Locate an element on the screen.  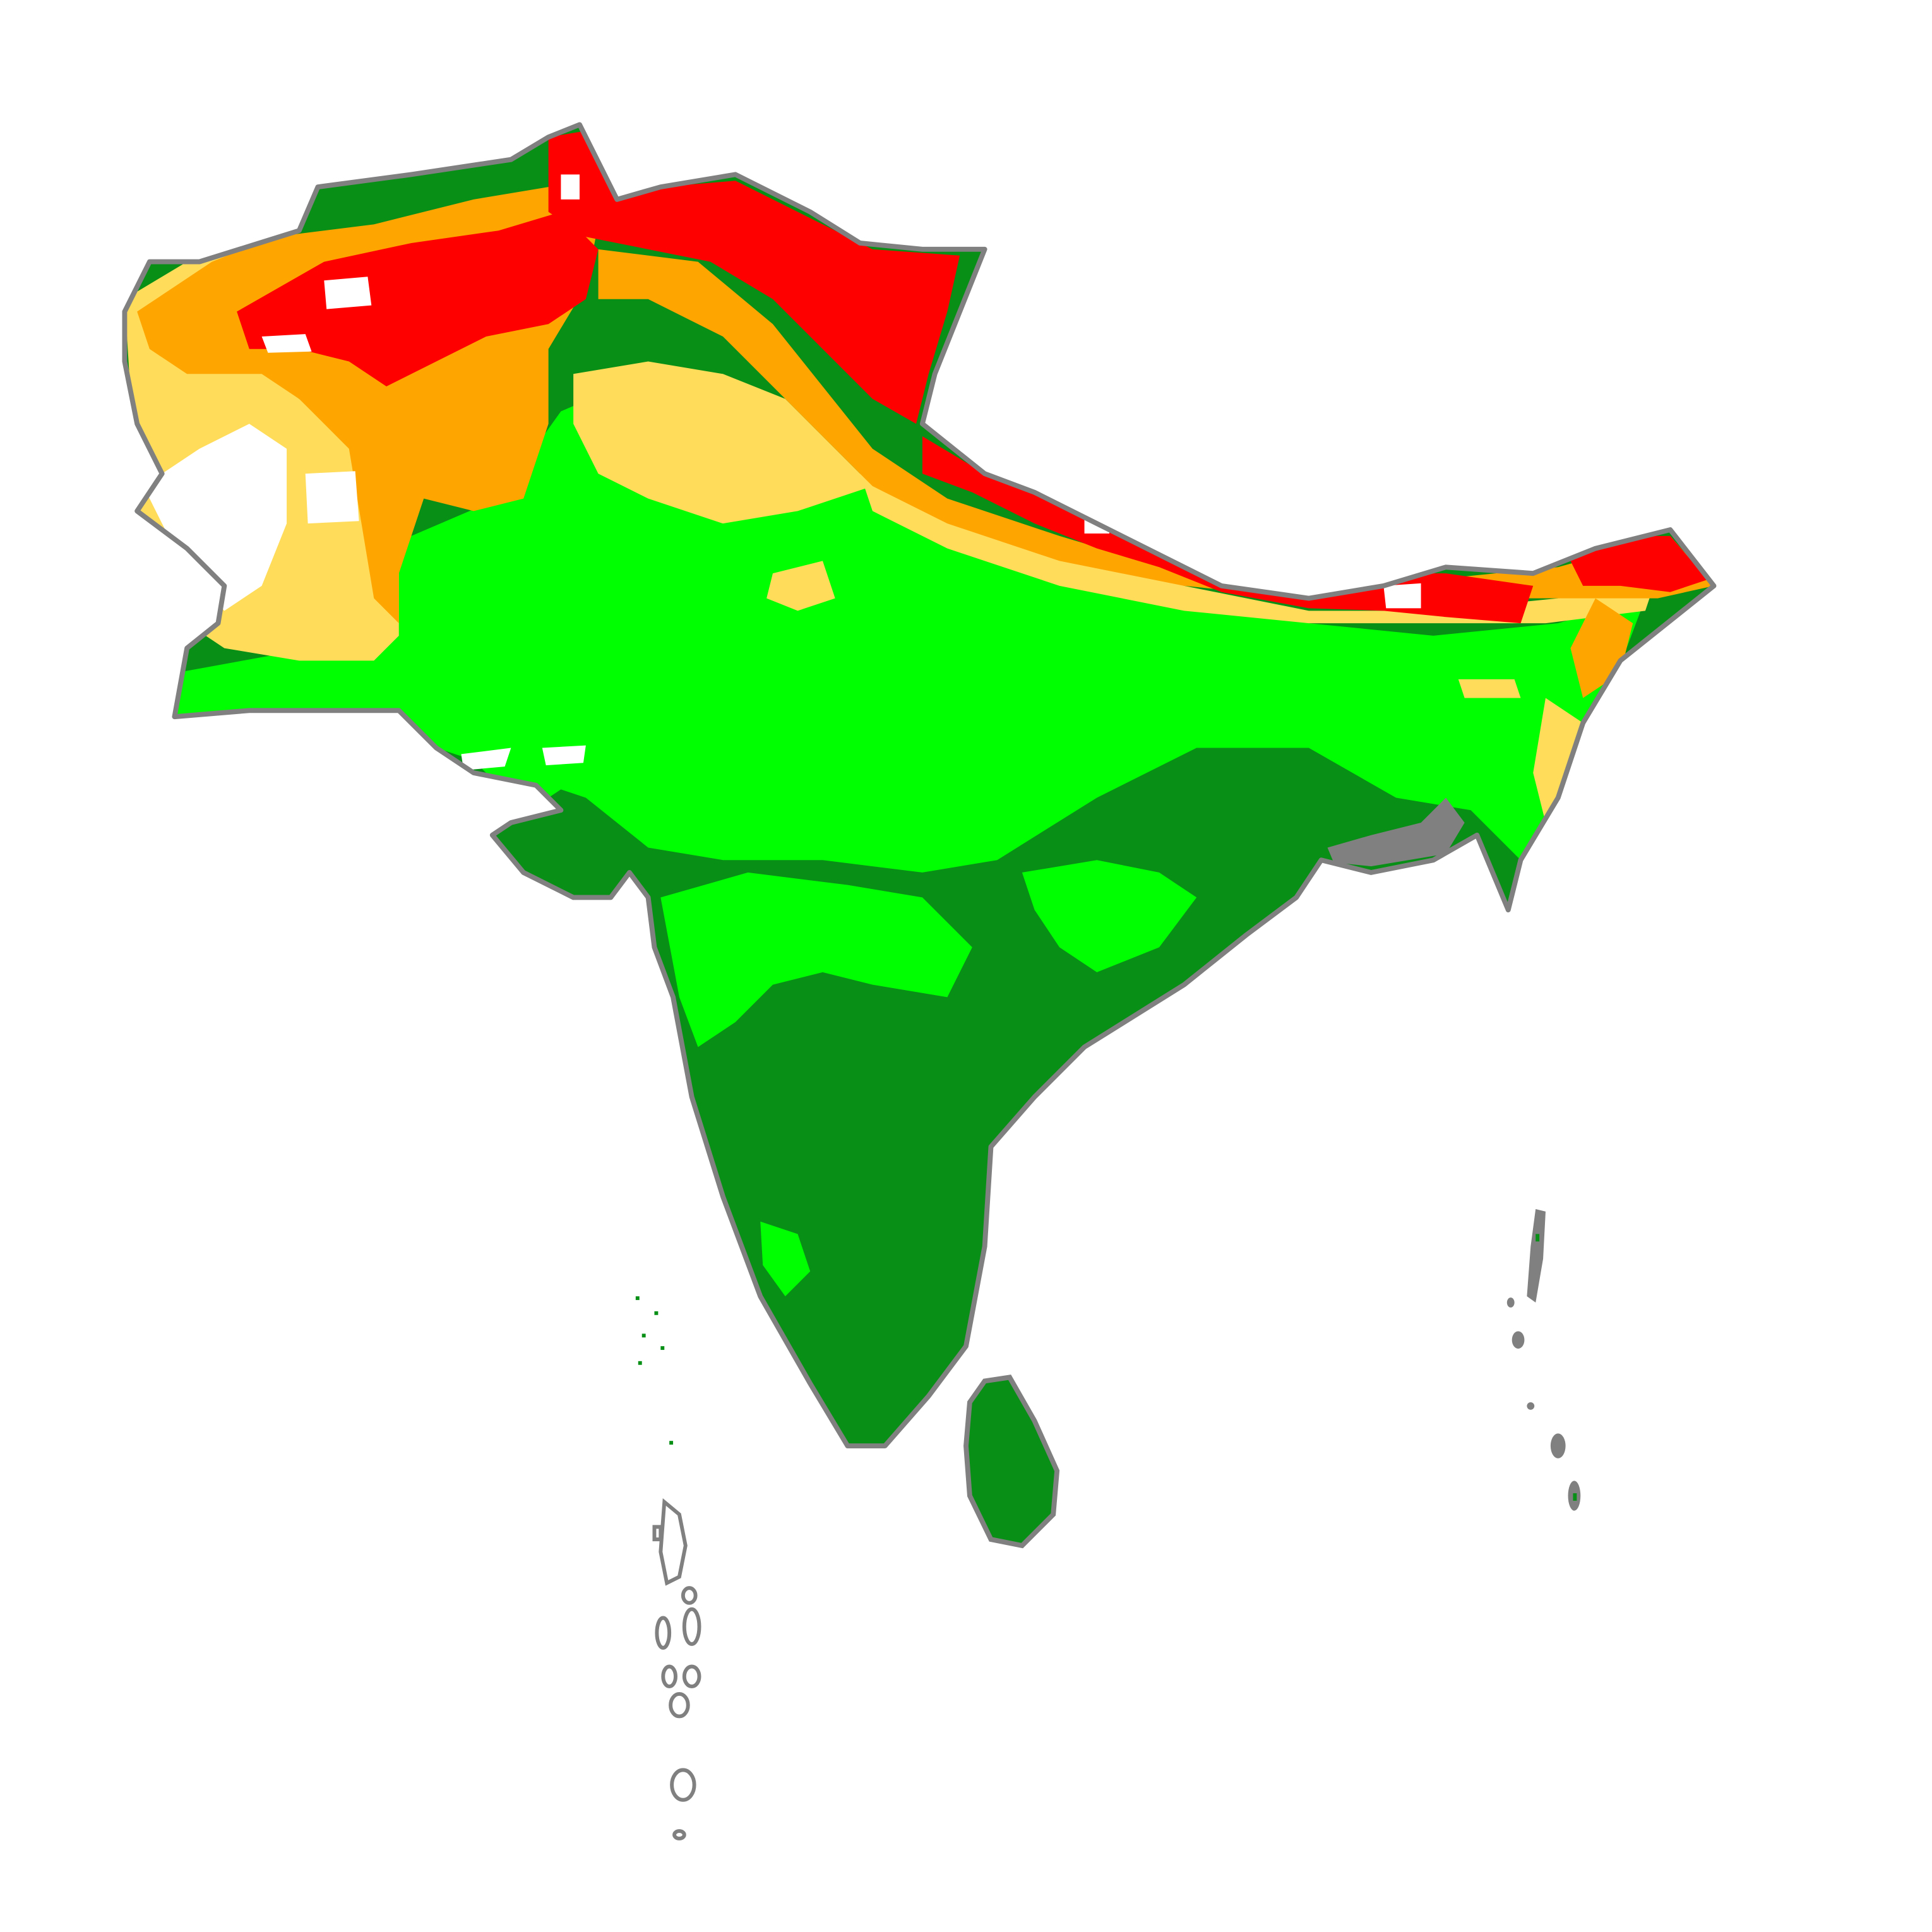
zone-red-east is located at coordinates (1639, 563).